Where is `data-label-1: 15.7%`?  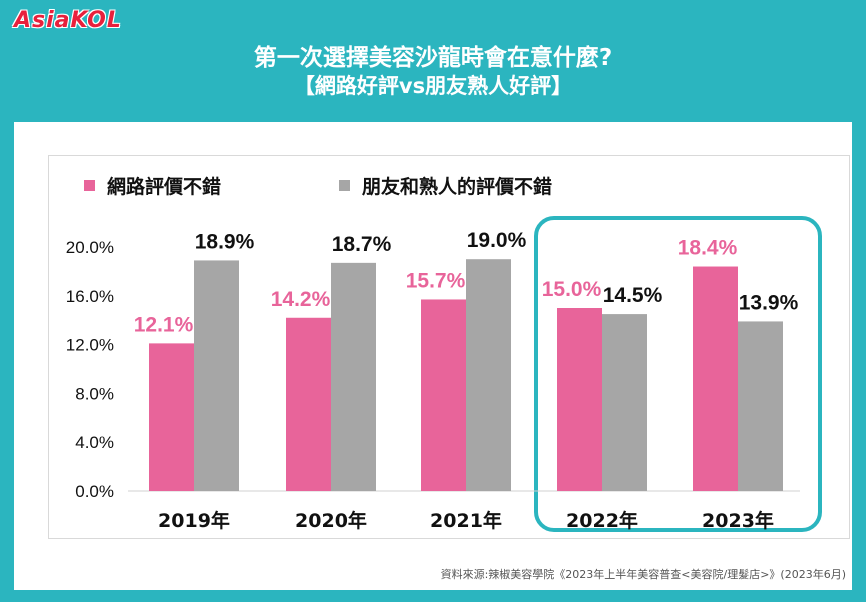
data-label-1: 15.7% is located at coordinates (436, 280).